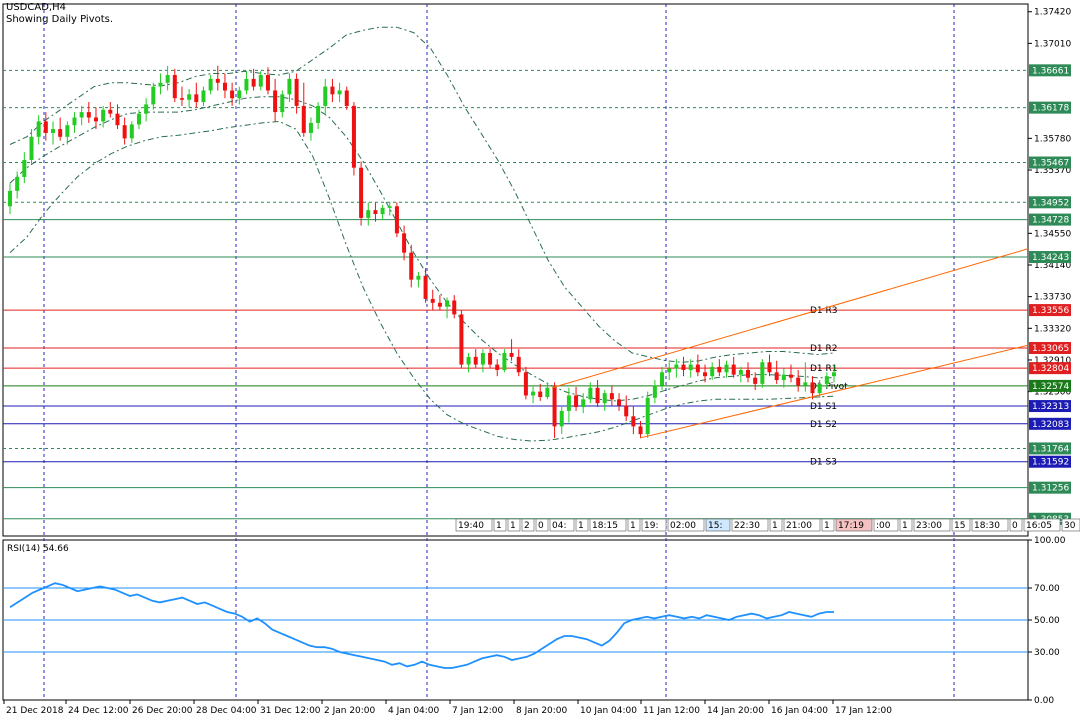 This screenshot has width=1080, height=720. I want to click on time-tag-8: 1, so click(633, 526).